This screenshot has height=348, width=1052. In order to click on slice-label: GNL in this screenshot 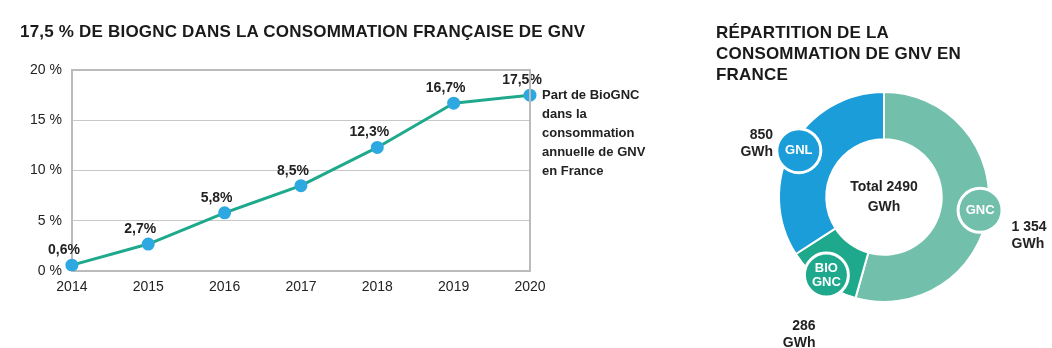, I will do `click(799, 150)`.